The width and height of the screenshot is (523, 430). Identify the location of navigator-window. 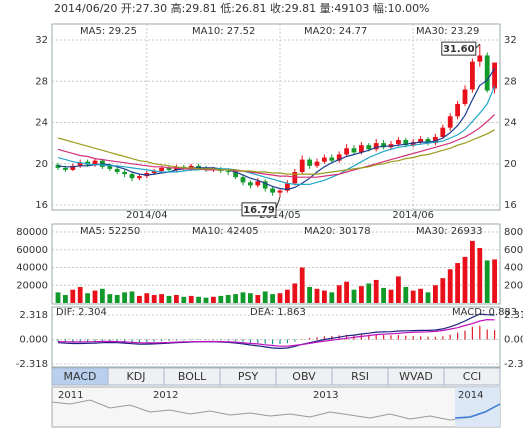
(477, 407).